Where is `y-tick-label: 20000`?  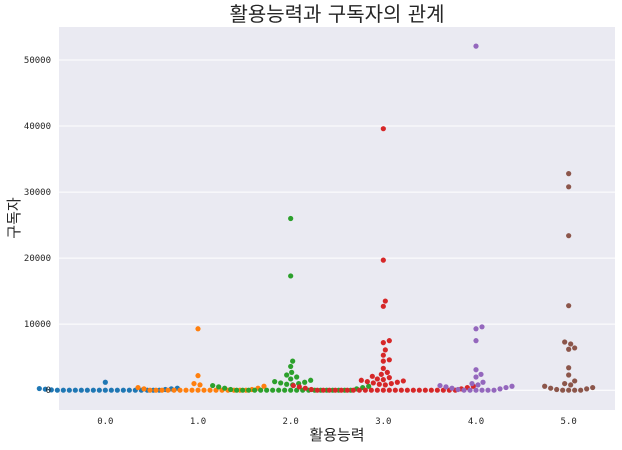
y-tick-label: 20000 is located at coordinates (37, 259).